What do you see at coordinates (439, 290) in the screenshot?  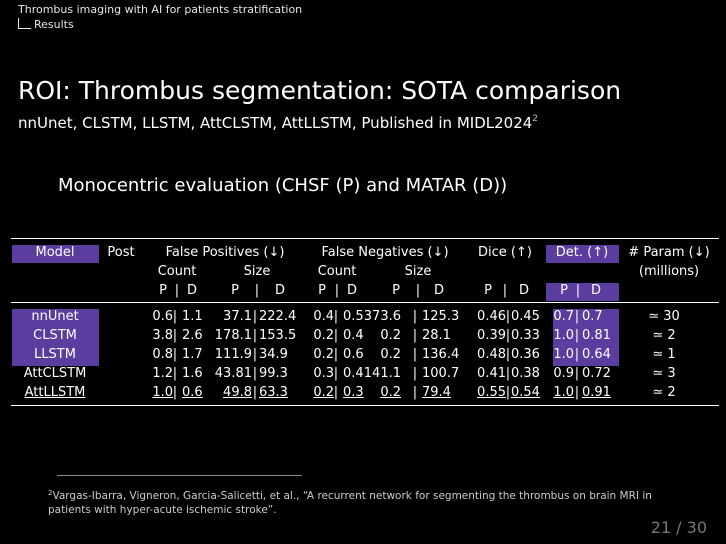 I see `header-fn-size-d: D` at bounding box center [439, 290].